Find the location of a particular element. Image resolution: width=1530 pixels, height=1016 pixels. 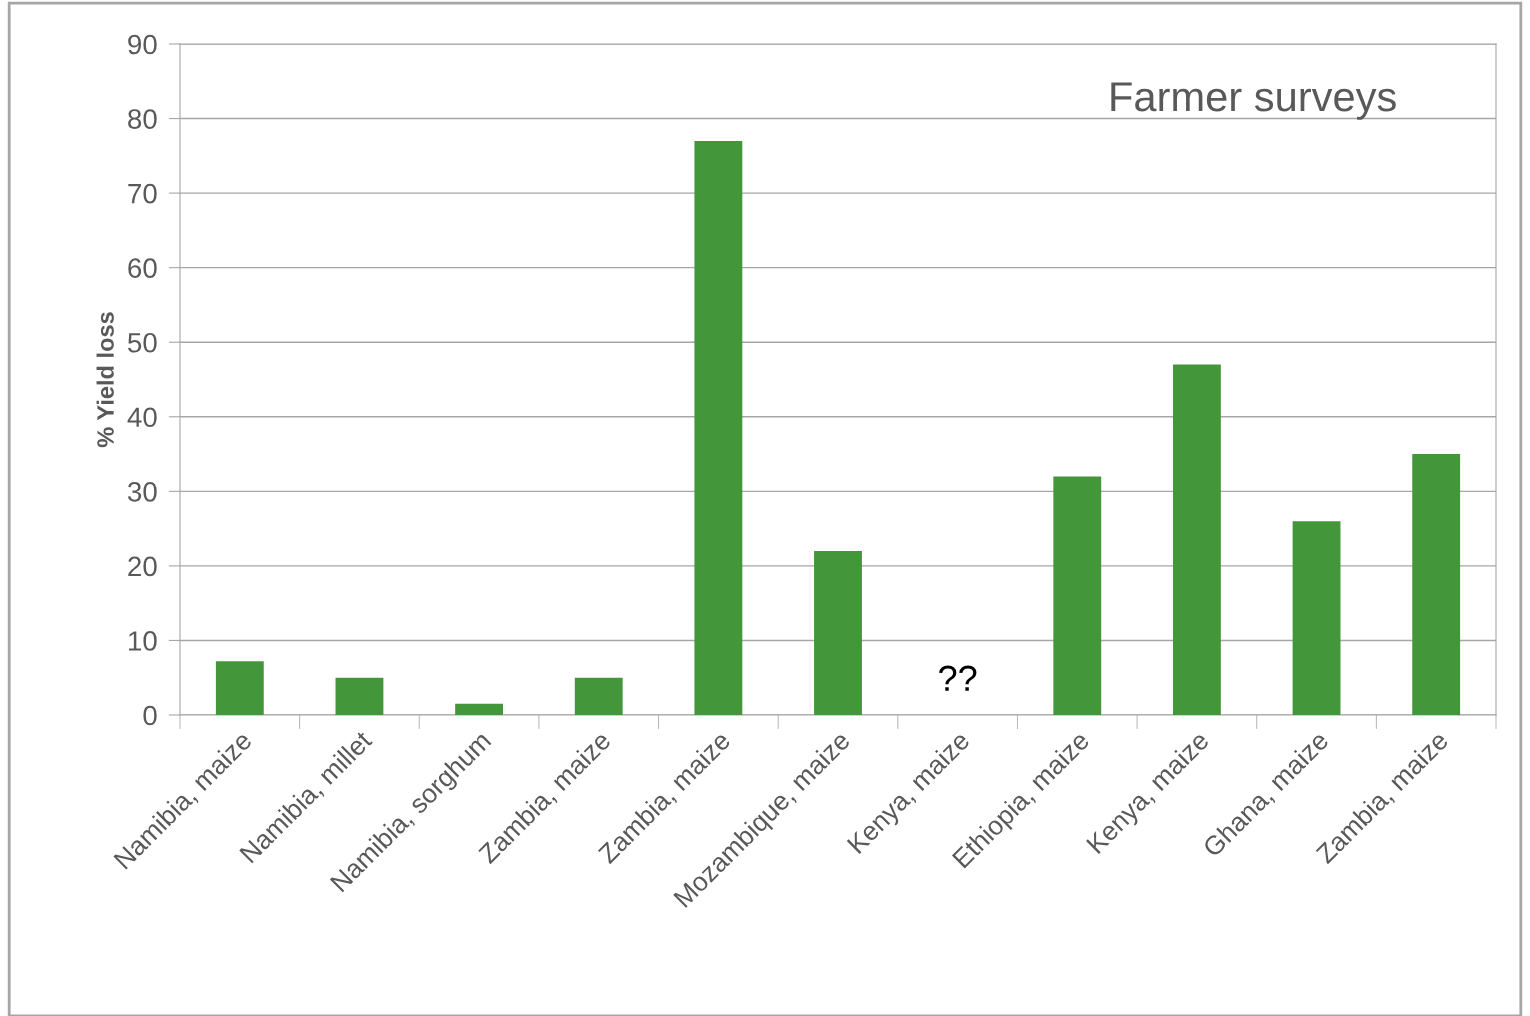

y-tick-label: 20 is located at coordinates (142, 566).